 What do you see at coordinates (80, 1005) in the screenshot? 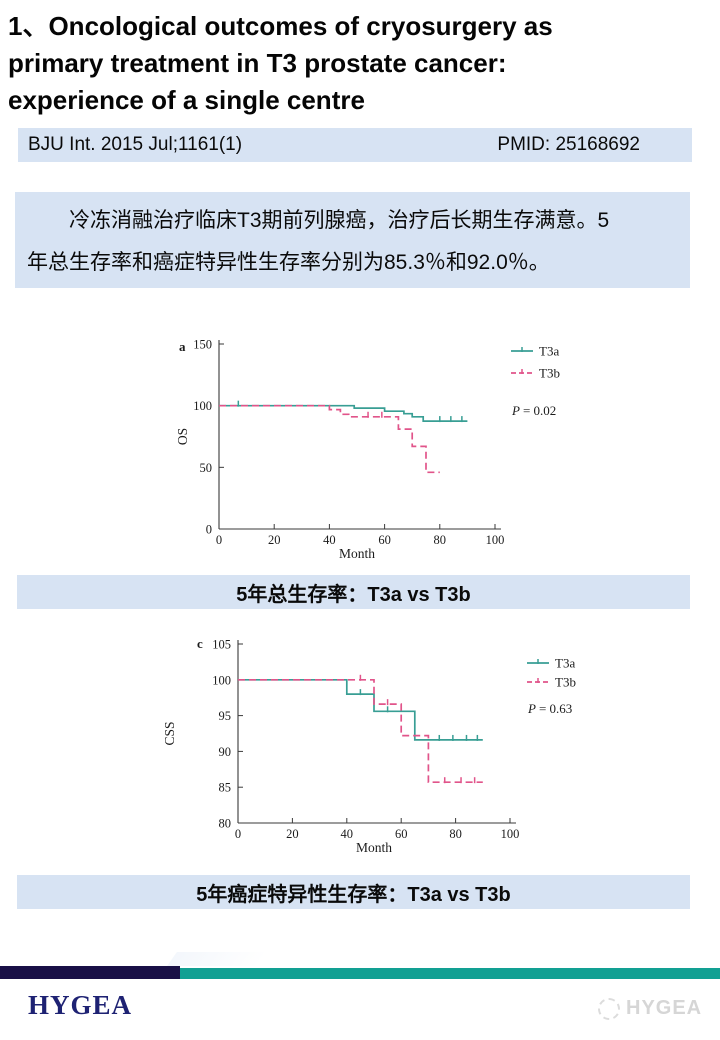
I see `hygea-logo: HYGEA` at bounding box center [80, 1005].